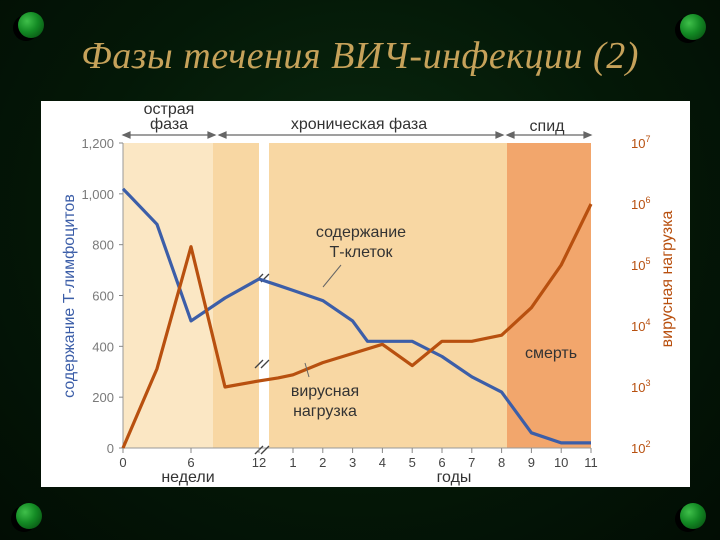 This screenshot has width=720, height=540. Describe the element at coordinates (640, 386) in the screenshot. I see `y-right-tick-label: 10³` at that location.